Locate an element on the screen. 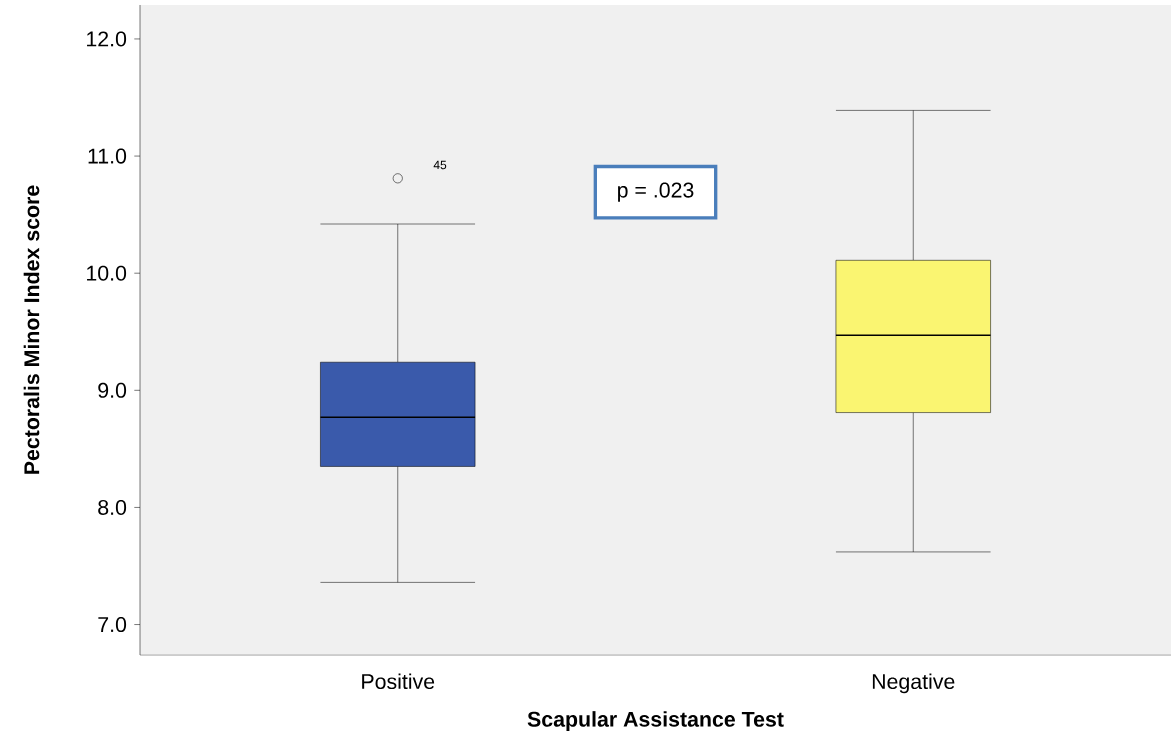 The height and width of the screenshot is (747, 1171). x-axis-title: Scapular Assistance Test is located at coordinates (655, 721).